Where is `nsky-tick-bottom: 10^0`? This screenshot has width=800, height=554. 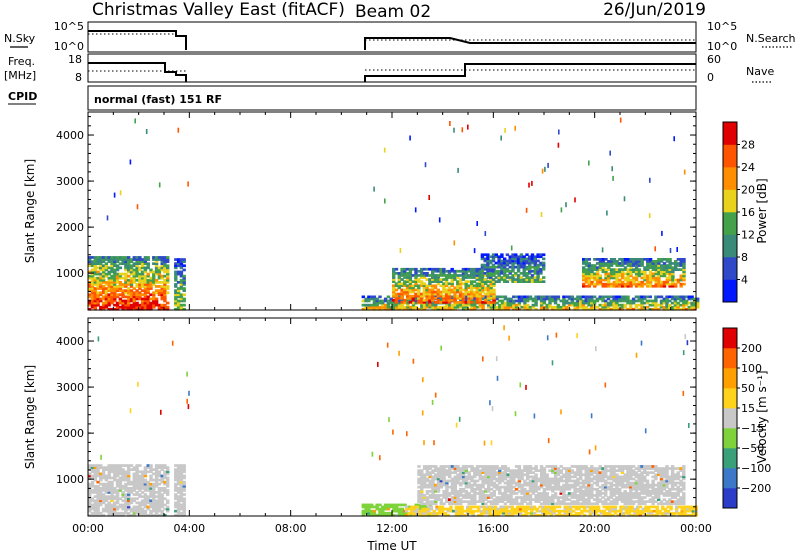 nsky-tick-bottom: 10^0 is located at coordinates (69, 46).